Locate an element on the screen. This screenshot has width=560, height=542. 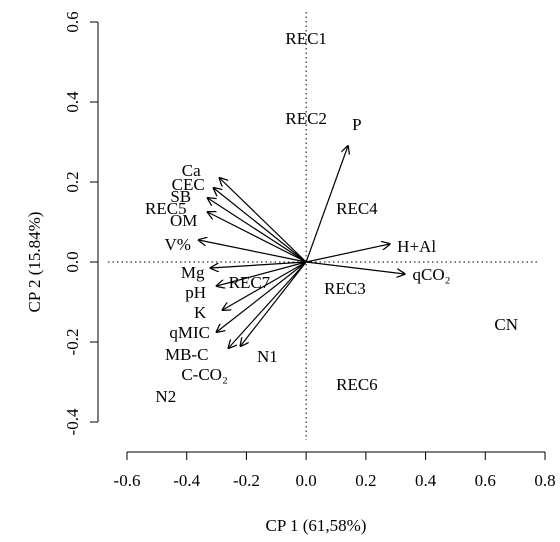
vector-arrow-cec is located at coordinates (260, 225).